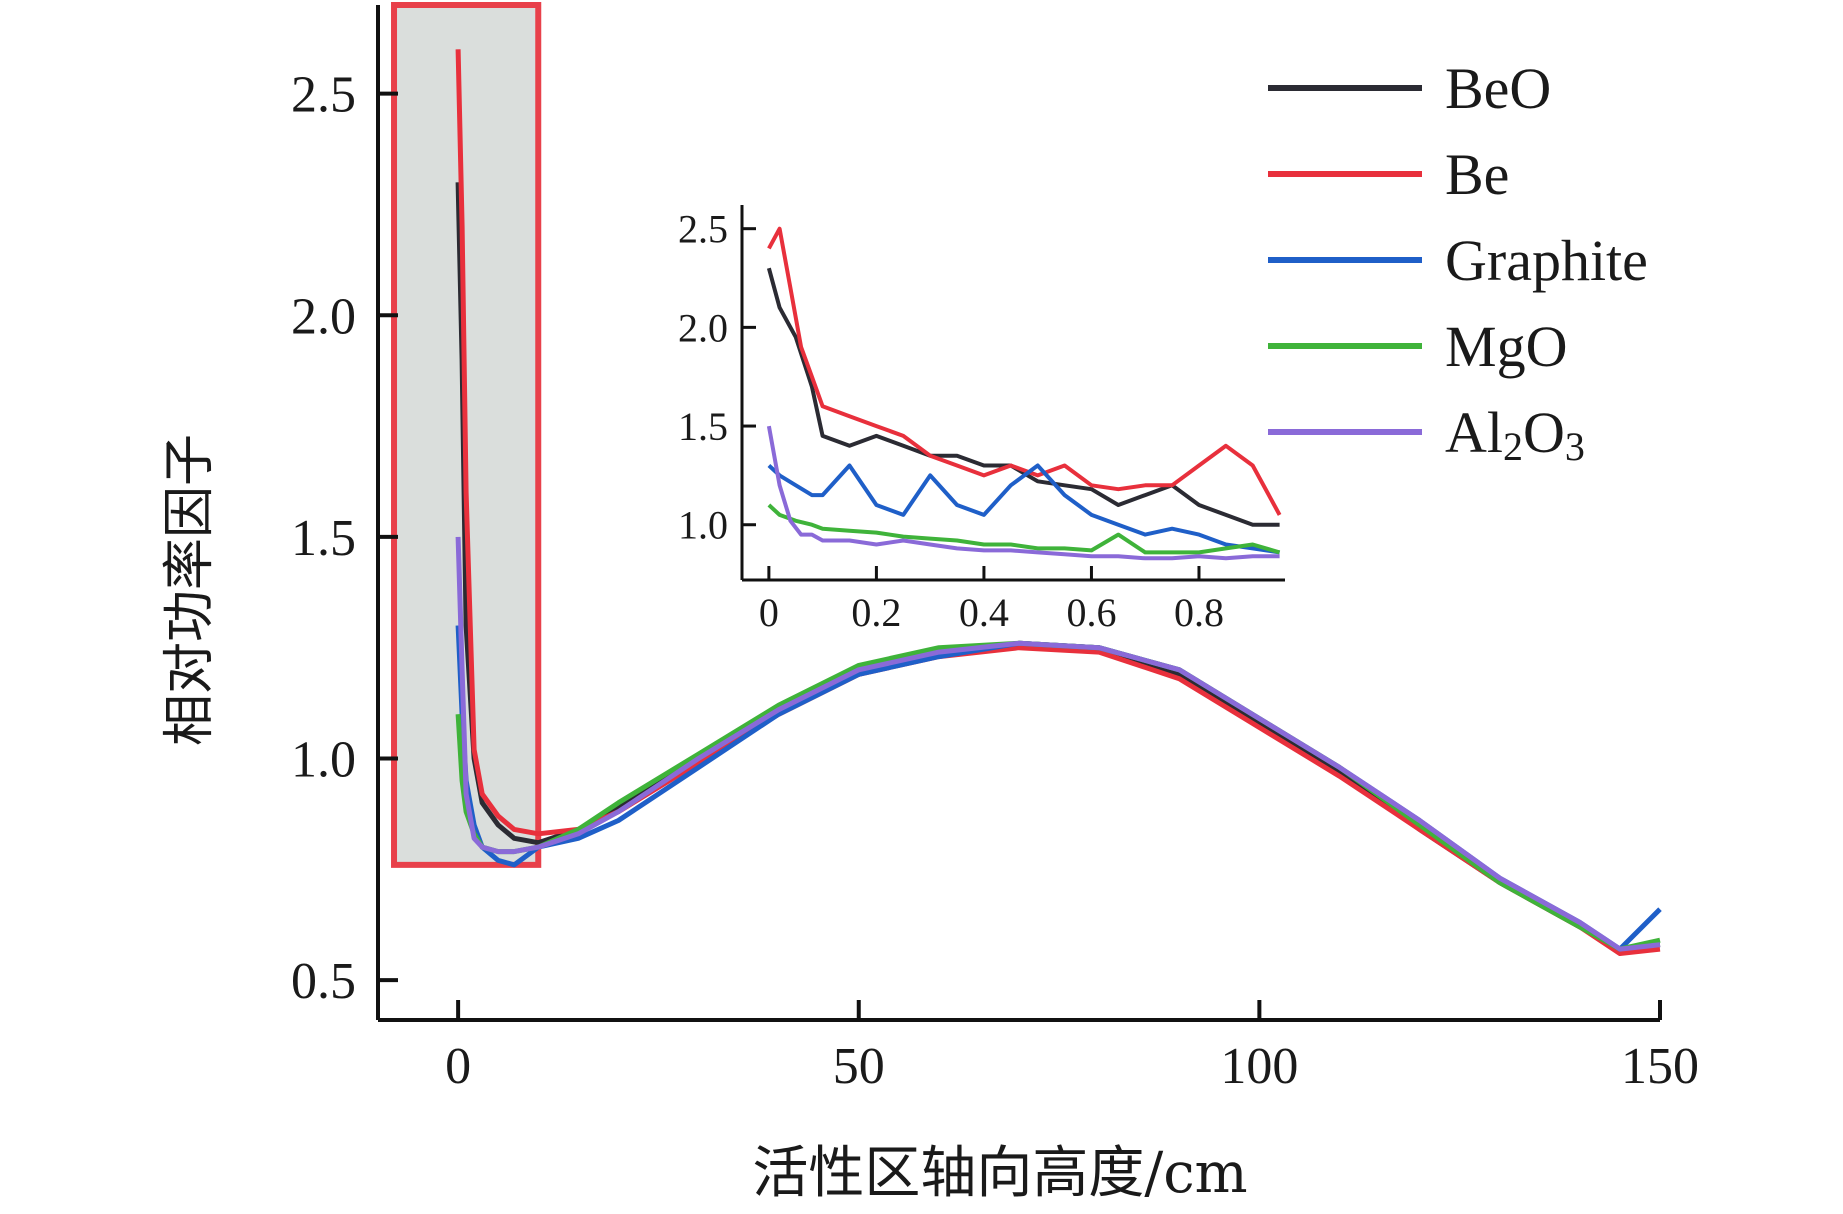  Describe the element at coordinates (703, 525) in the screenshot. I see `inset-y-tick-label: 1.0` at that location.